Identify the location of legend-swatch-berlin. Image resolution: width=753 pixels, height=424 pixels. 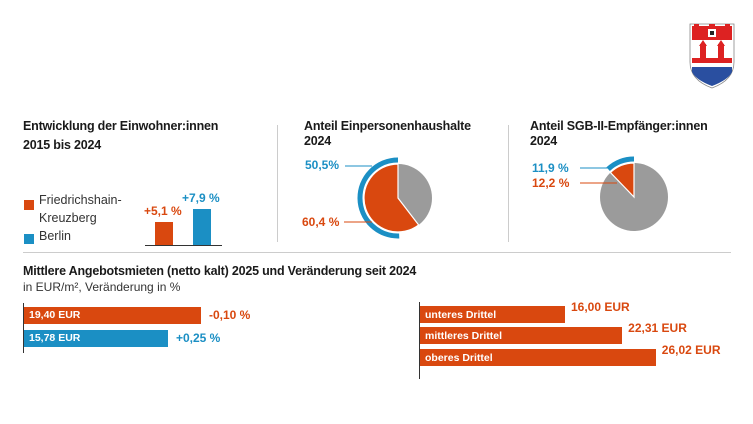
(29, 239).